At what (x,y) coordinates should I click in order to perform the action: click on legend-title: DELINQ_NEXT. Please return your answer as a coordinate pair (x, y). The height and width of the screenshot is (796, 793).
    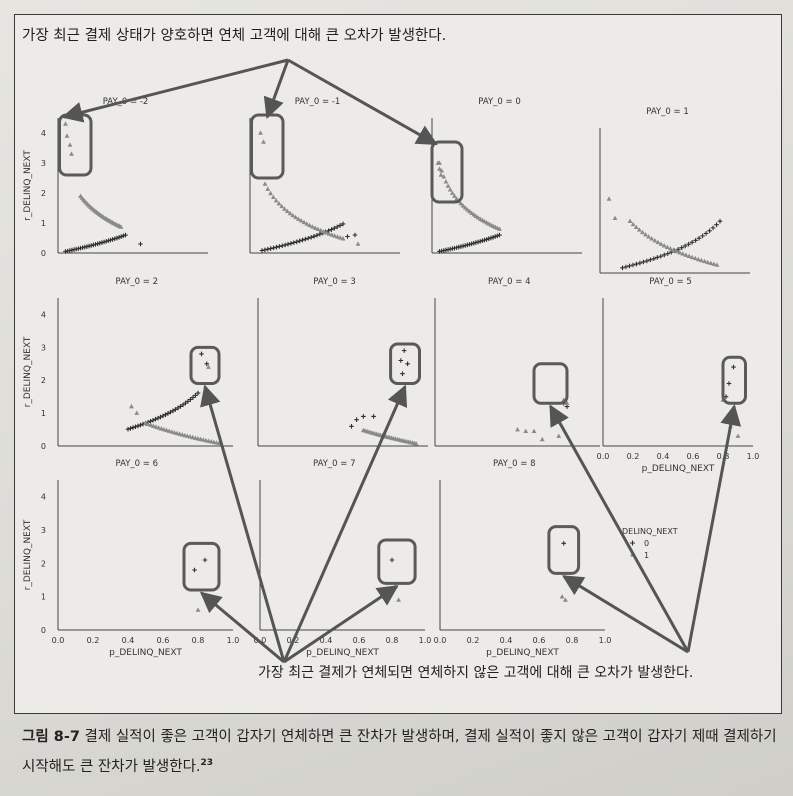
    Looking at the image, I should click on (650, 531).